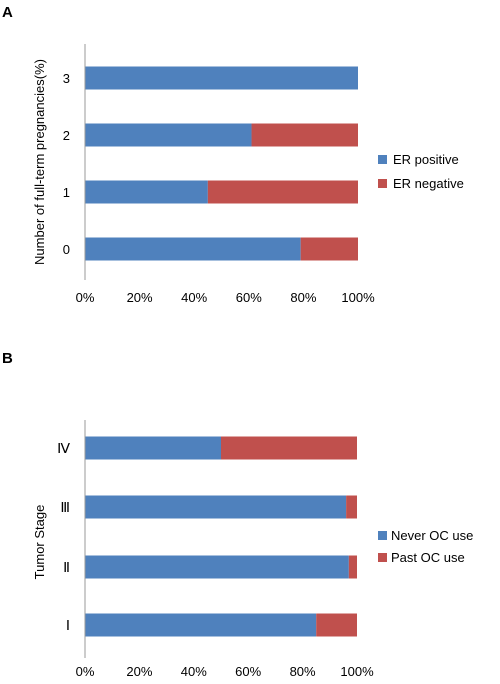 The height and width of the screenshot is (684, 500). I want to click on category-label-2: 2, so click(66, 135).